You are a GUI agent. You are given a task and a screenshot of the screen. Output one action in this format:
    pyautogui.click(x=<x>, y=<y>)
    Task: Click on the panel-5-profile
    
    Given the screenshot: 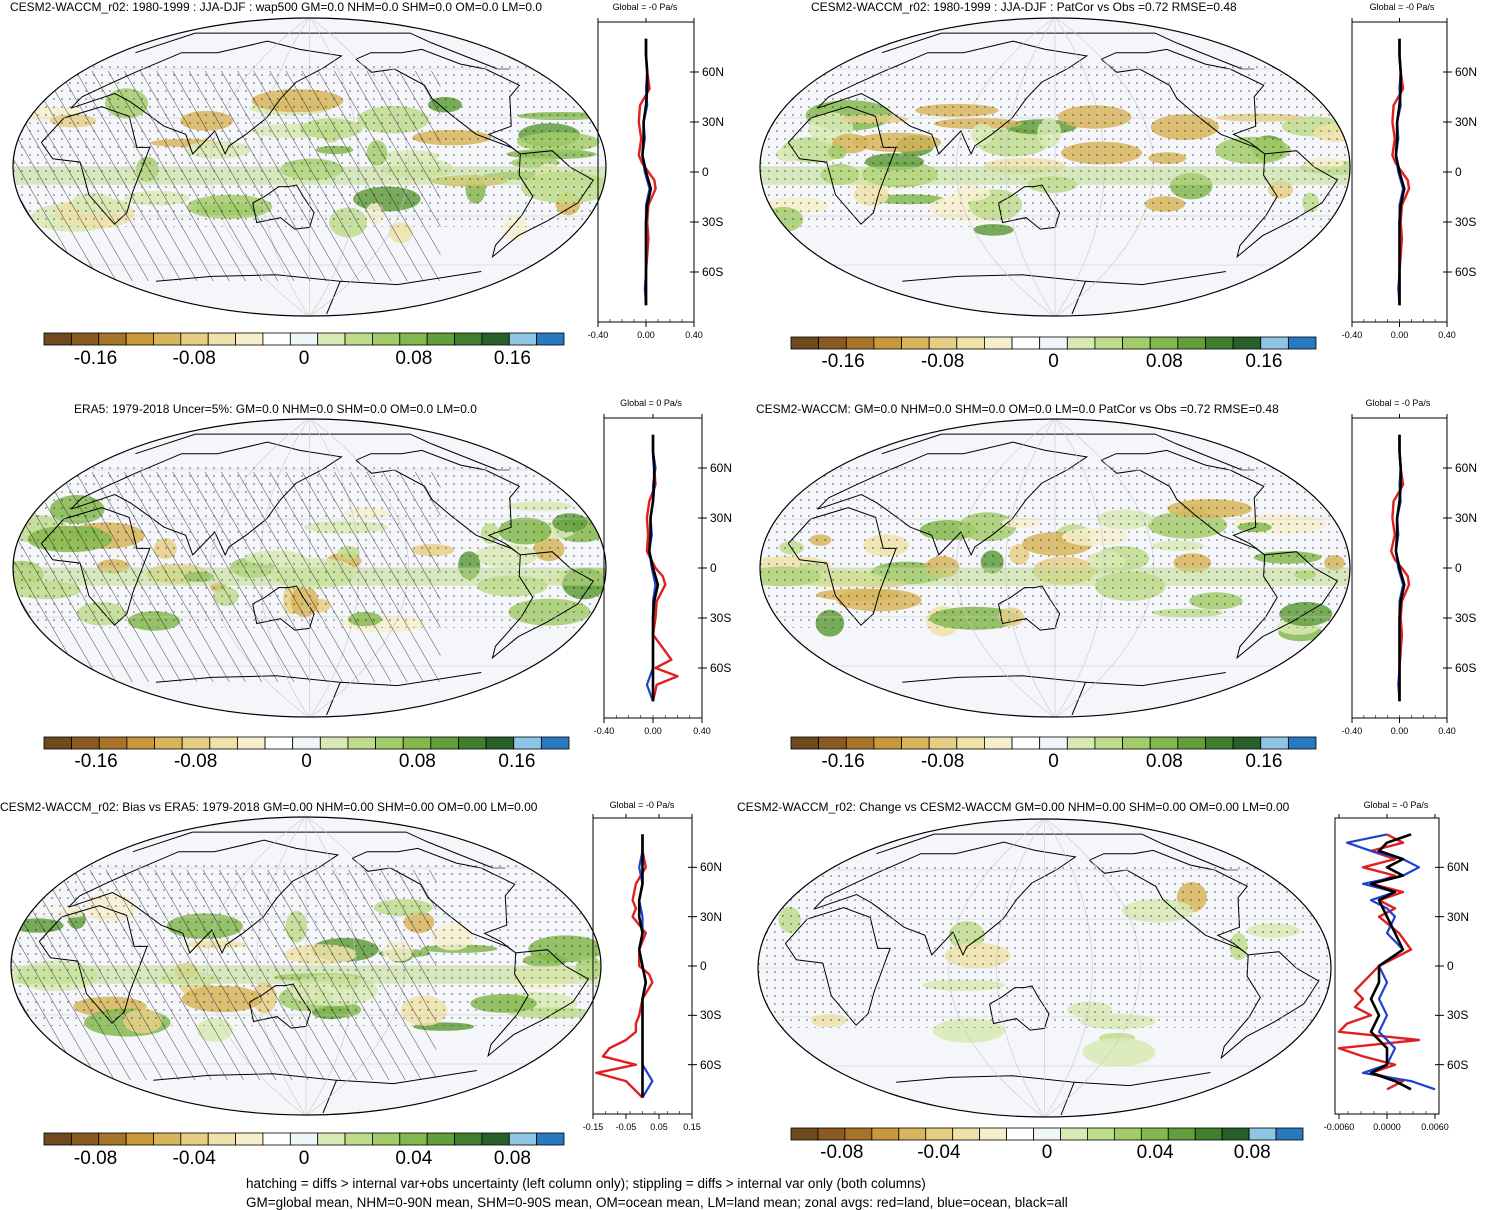 What is the action you would take?
    pyautogui.click(x=644, y=966)
    